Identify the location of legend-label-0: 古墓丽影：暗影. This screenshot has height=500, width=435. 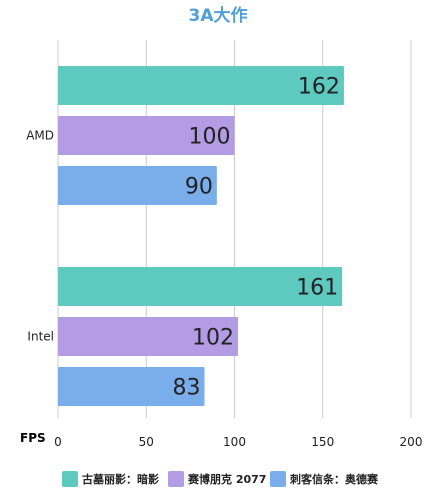
(120, 479).